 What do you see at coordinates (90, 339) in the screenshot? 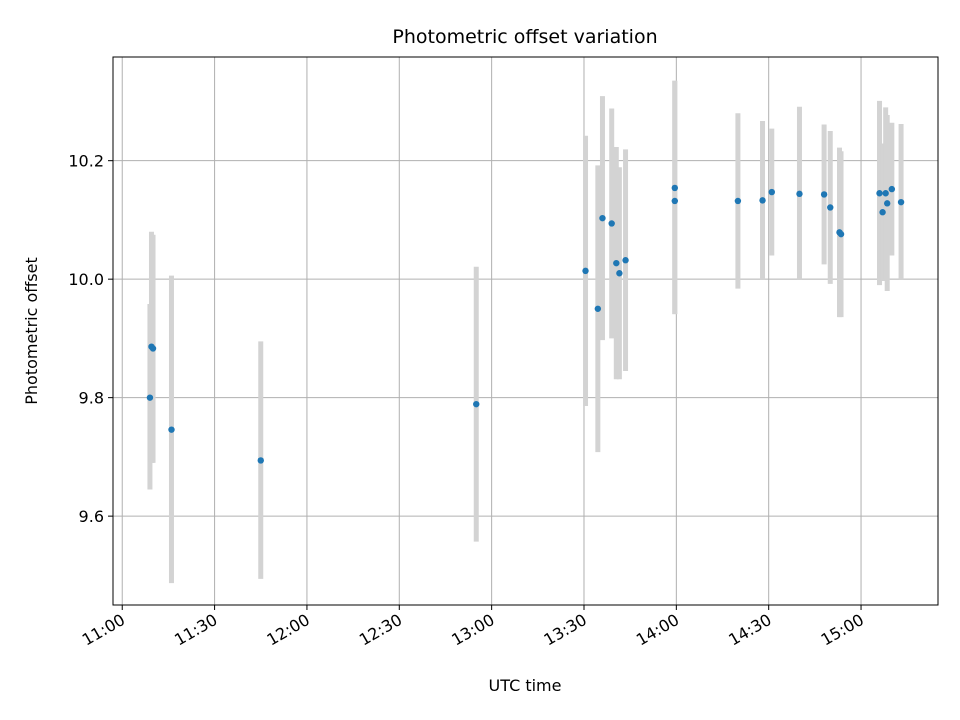
I see `y-axis-ticks: 9.6 9.8 10.0 10.2` at bounding box center [90, 339].